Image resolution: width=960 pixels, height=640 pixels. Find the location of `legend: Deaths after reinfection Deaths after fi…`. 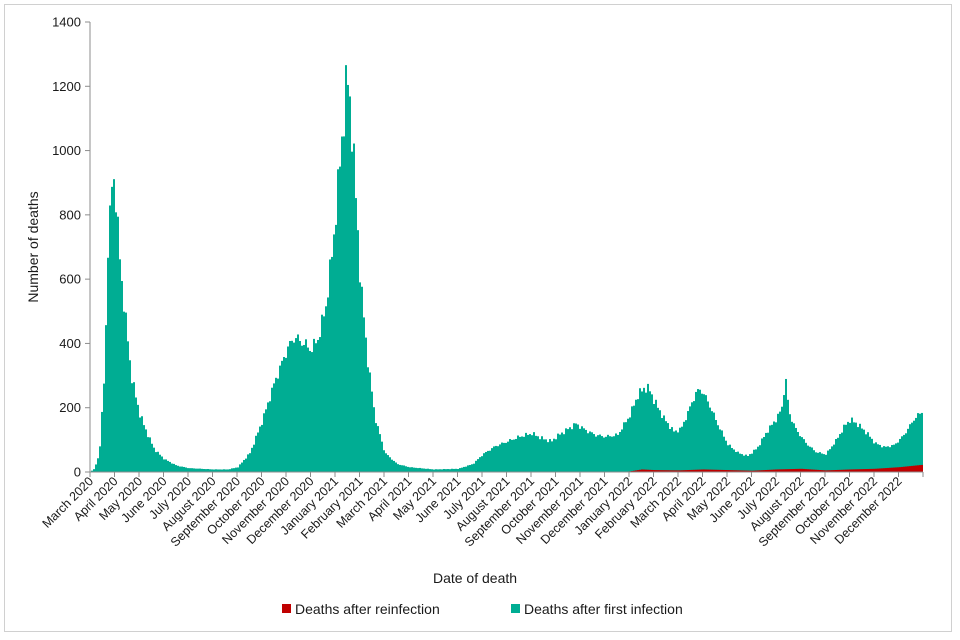

legend: Deaths after reinfection Deaths after fi… is located at coordinates (482, 609).